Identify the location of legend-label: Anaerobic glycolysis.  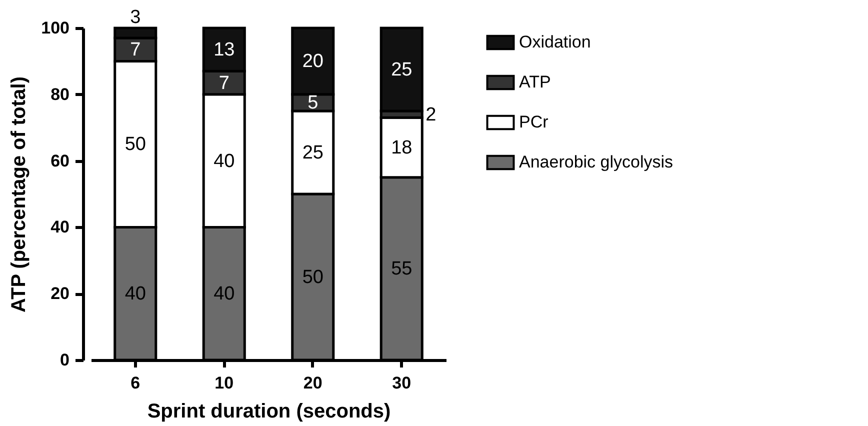
(596, 162).